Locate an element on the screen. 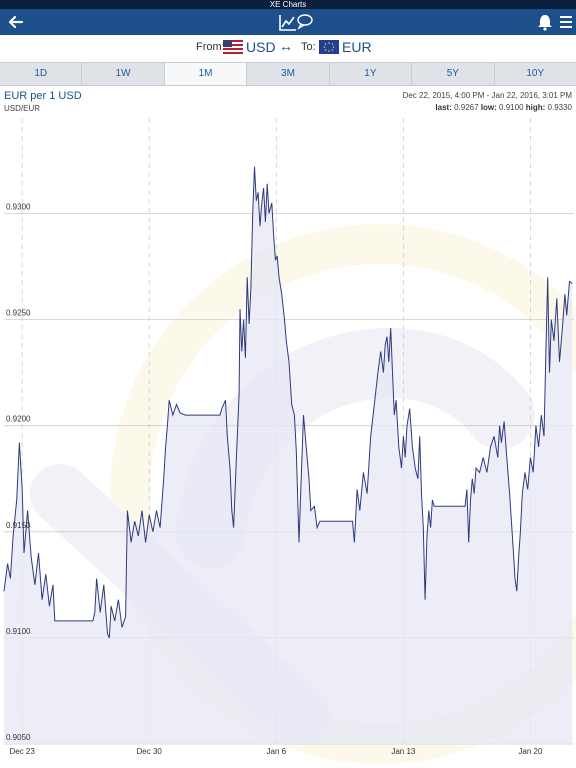  app-title: XE Charts is located at coordinates (288, 4).